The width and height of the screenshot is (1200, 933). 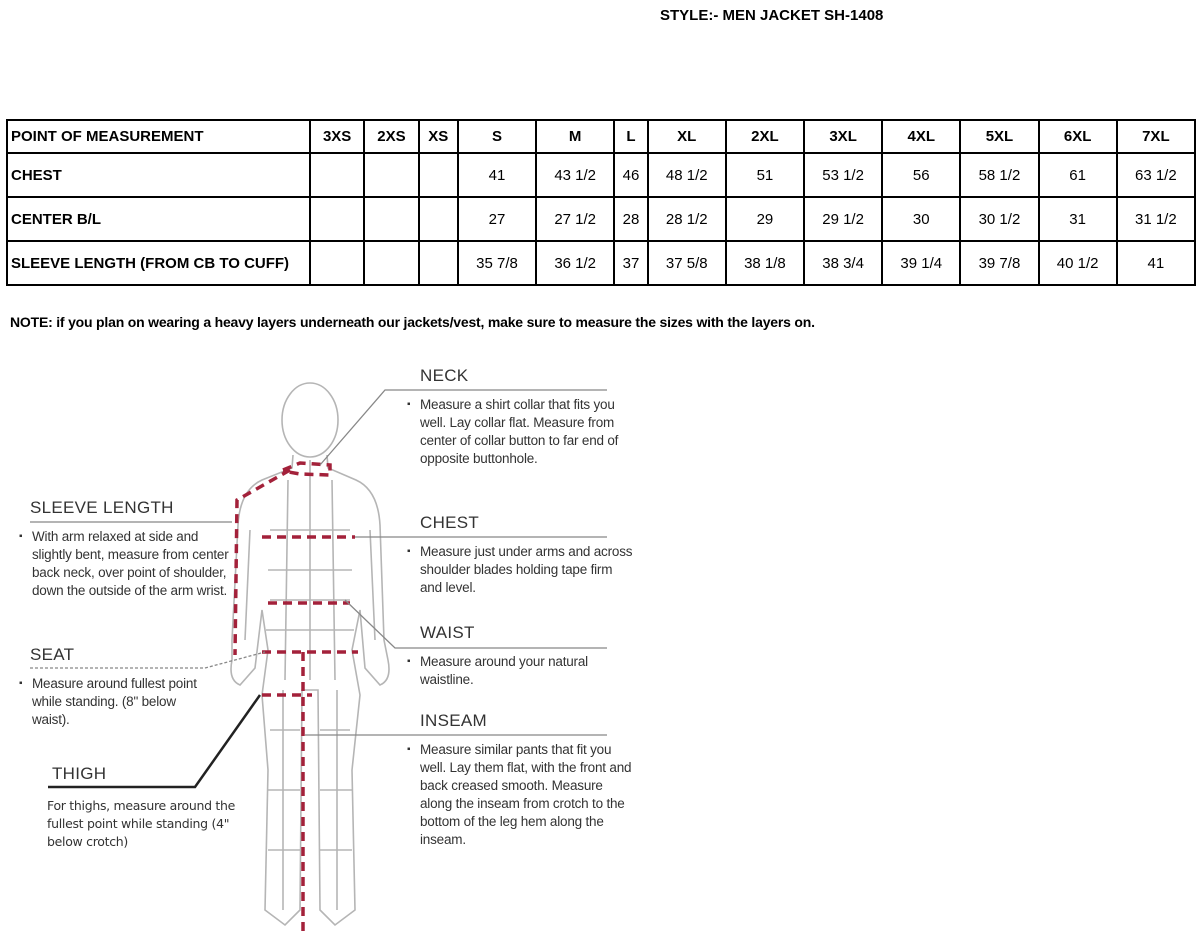 I want to click on table-cell: 30 1/2, so click(x=999, y=219).